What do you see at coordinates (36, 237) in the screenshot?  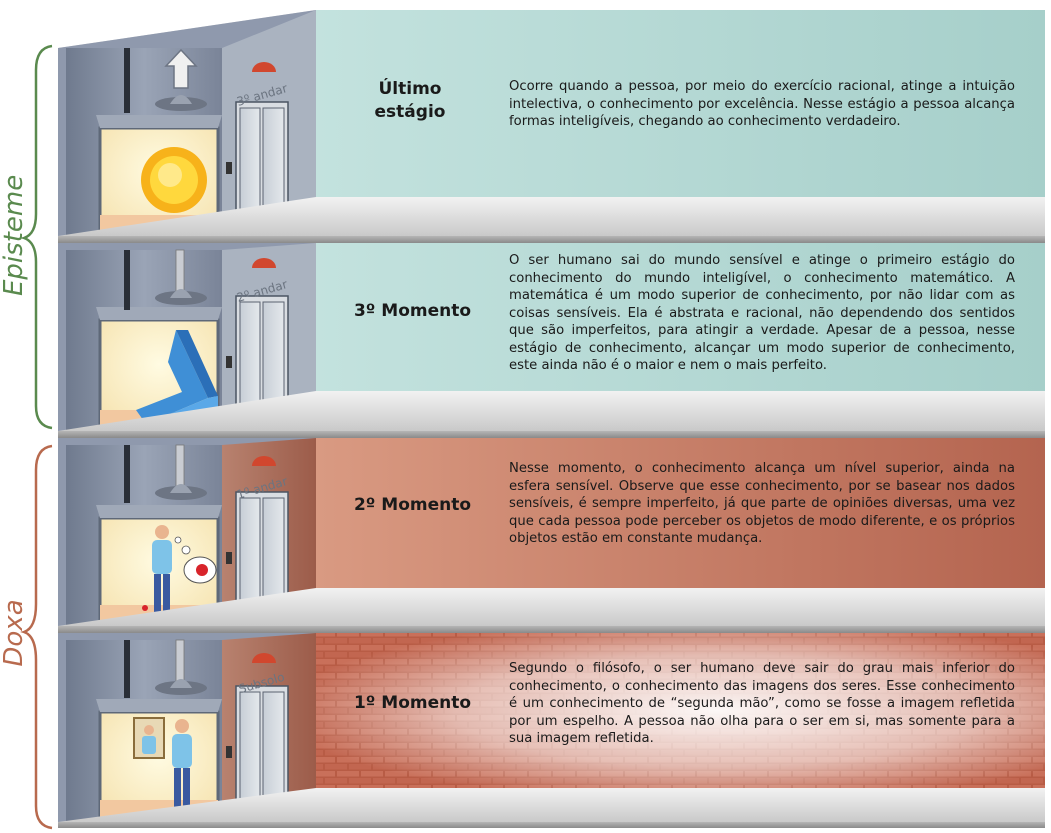 I see `episteme-bracket` at bounding box center [36, 237].